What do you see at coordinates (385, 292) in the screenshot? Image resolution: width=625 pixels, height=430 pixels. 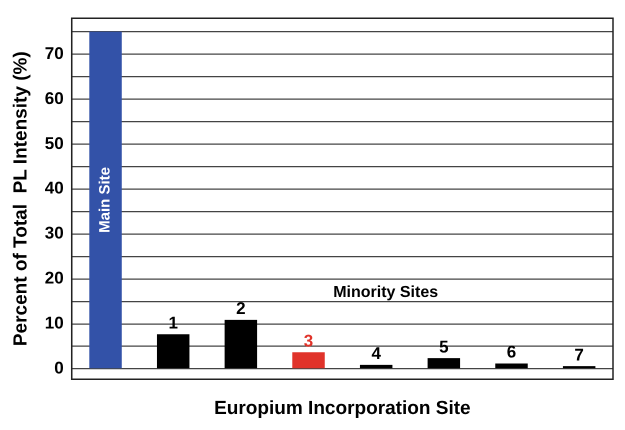 I see `annotation: Minority Sites` at bounding box center [385, 292].